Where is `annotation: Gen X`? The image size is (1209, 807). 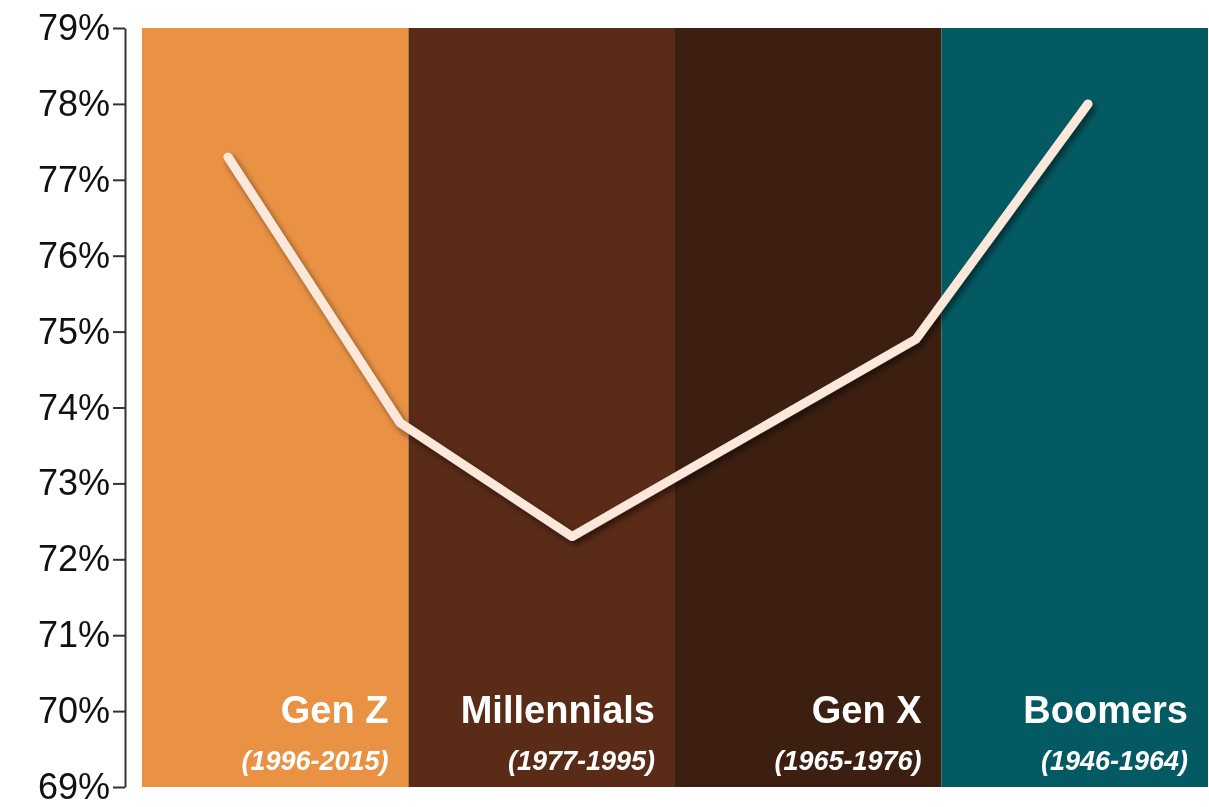
annotation: Gen X is located at coordinates (867, 710).